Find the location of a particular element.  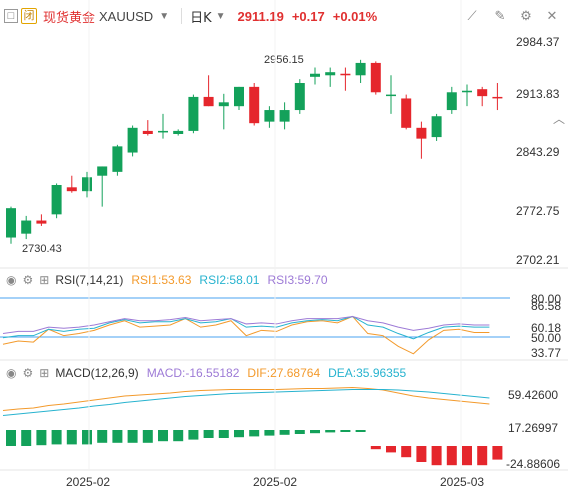

rsi1-value: RSI1:53.63 is located at coordinates (161, 280).